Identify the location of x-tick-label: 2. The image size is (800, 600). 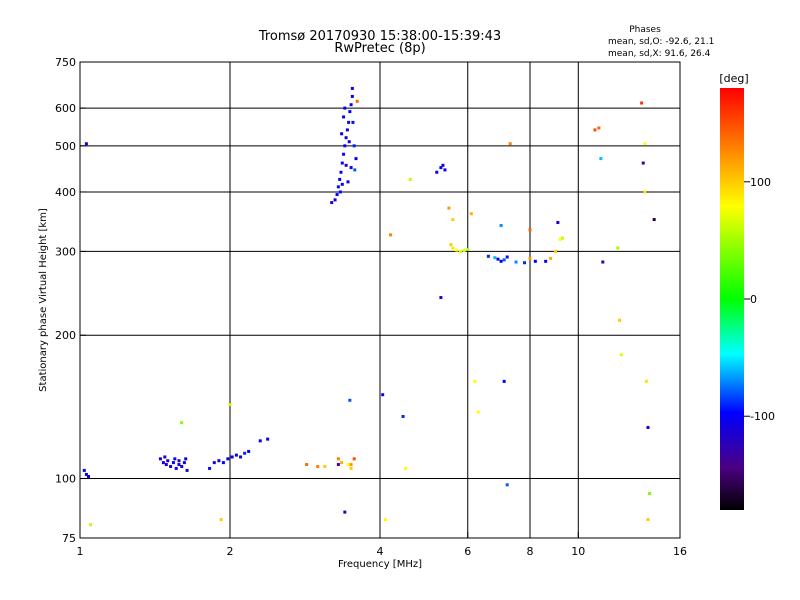
(230, 551).